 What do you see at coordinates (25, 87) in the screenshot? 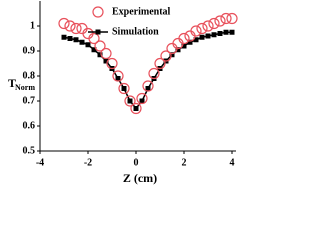
I see `y-axis-label-subscript: Norm` at bounding box center [25, 87].